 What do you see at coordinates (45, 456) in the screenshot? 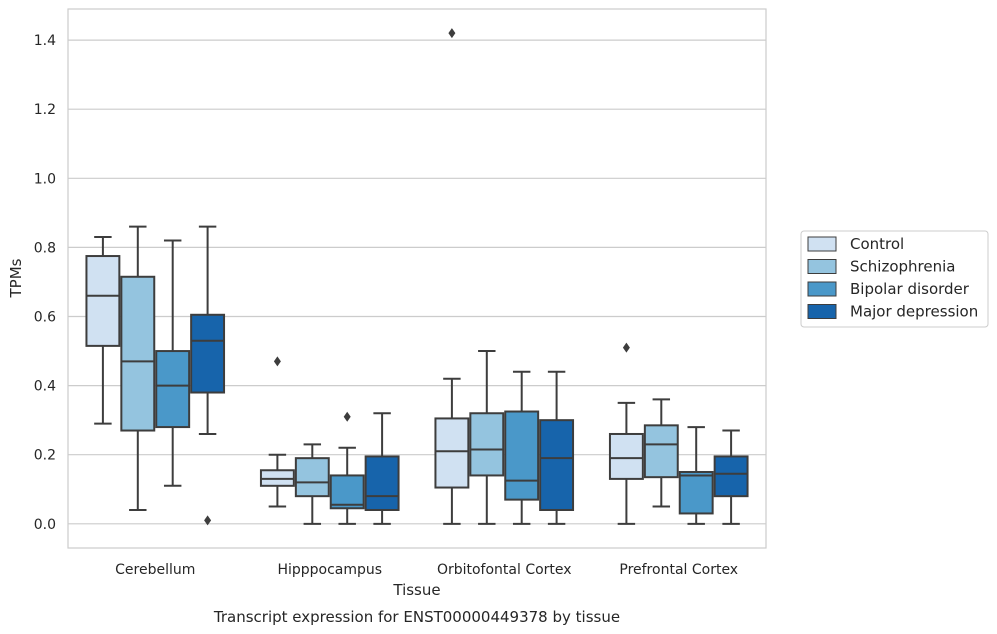
I see `y-tick-label: 0.2` at bounding box center [45, 456].